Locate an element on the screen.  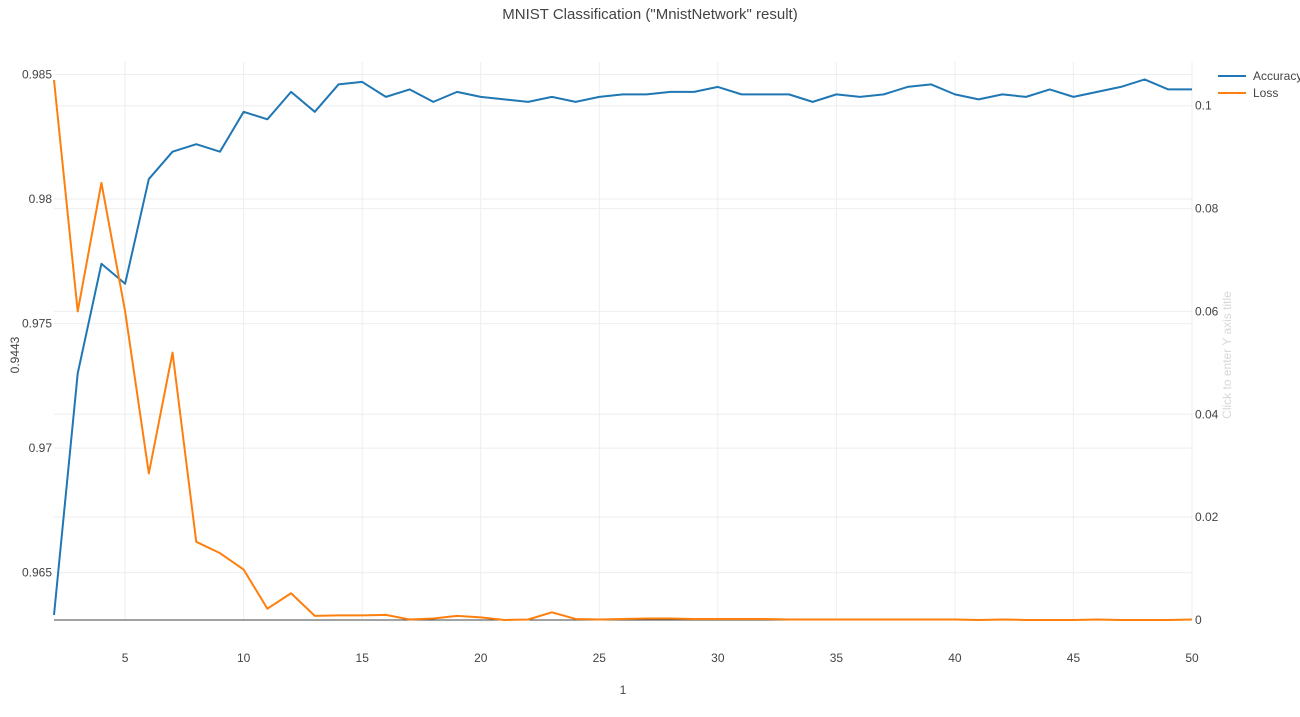
legend-item-accuracy: Accuracy is located at coordinates (1259, 76).